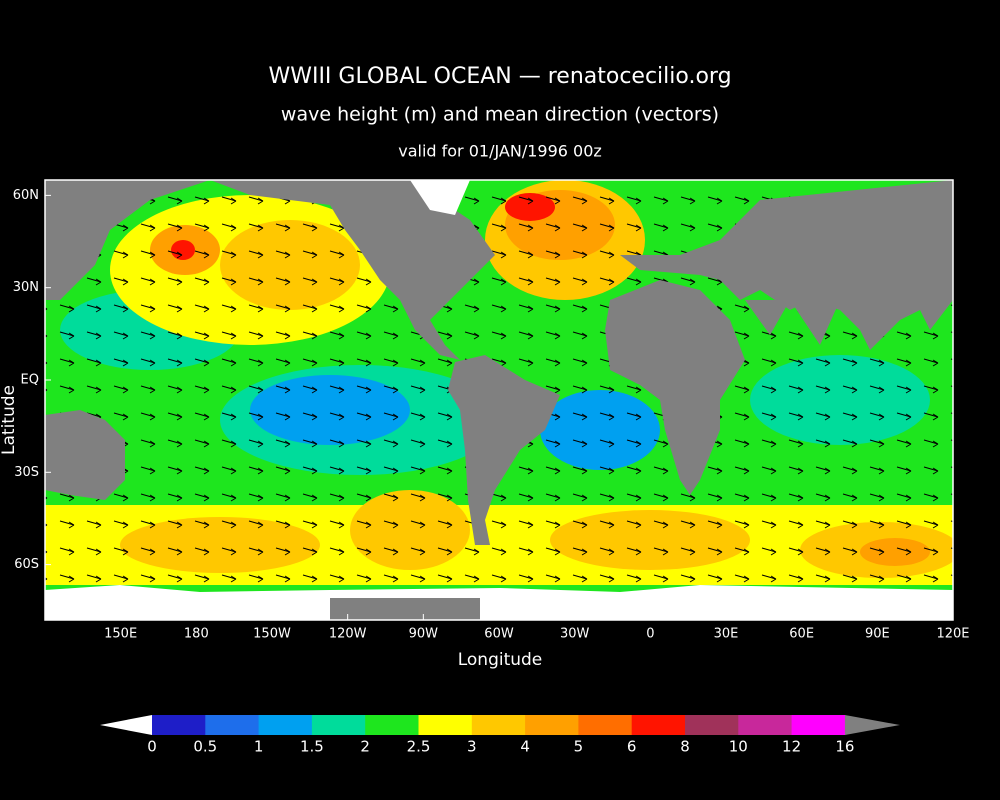 This screenshot has width=1000, height=800. Describe the element at coordinates (791, 747) in the screenshot. I see `colorbar-label: 12` at that location.